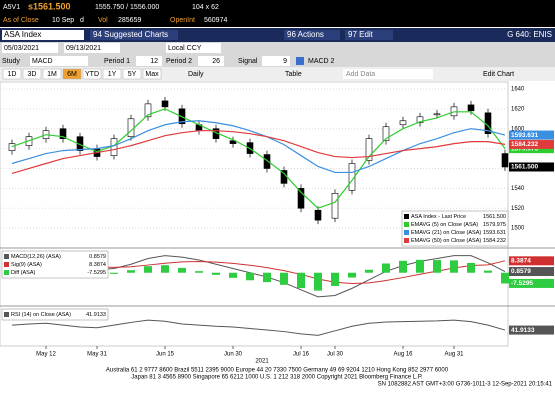  What do you see at coordinates (248, 61) in the screenshot?
I see `sig-label: Signal` at bounding box center [248, 61].